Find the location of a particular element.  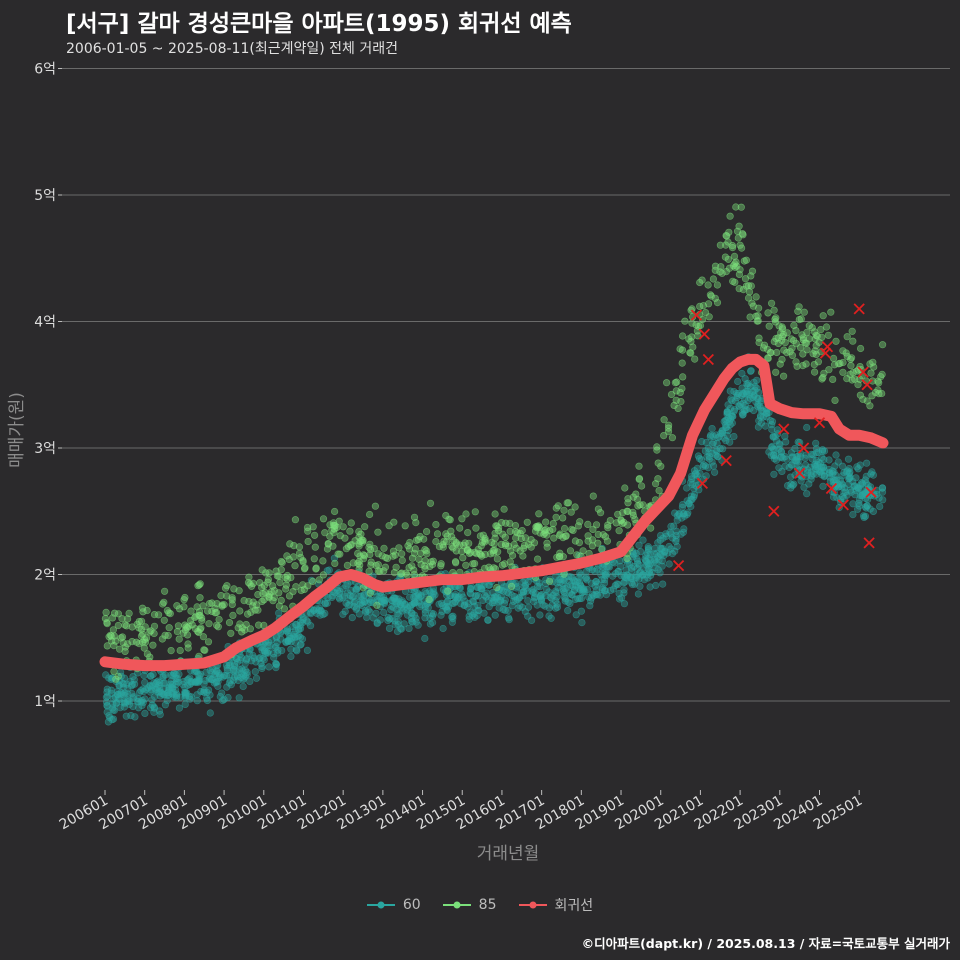

legend-label-regression: 회귀선 is located at coordinates (574, 906).